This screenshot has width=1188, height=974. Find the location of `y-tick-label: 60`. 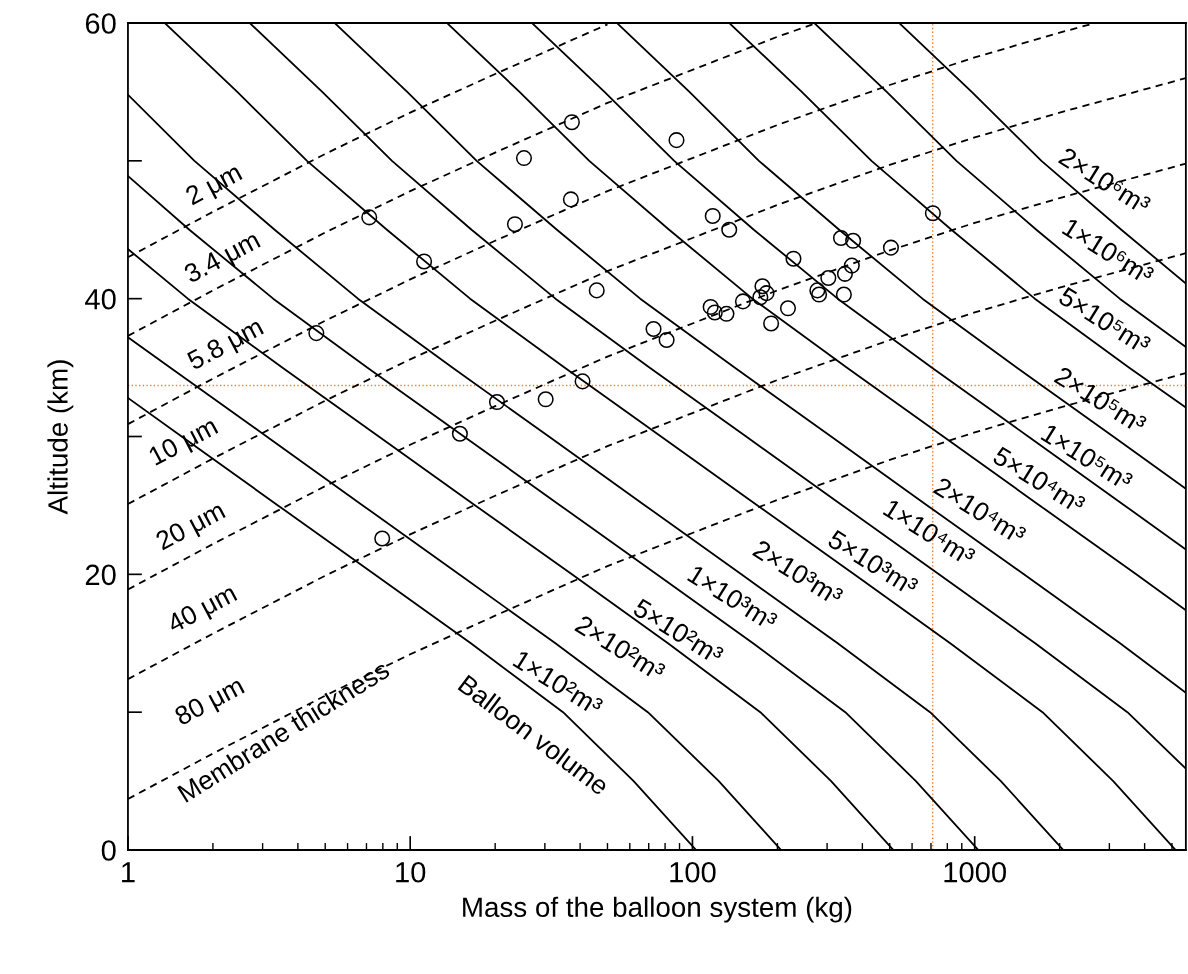

y-tick-label: 60 is located at coordinates (100, 23).